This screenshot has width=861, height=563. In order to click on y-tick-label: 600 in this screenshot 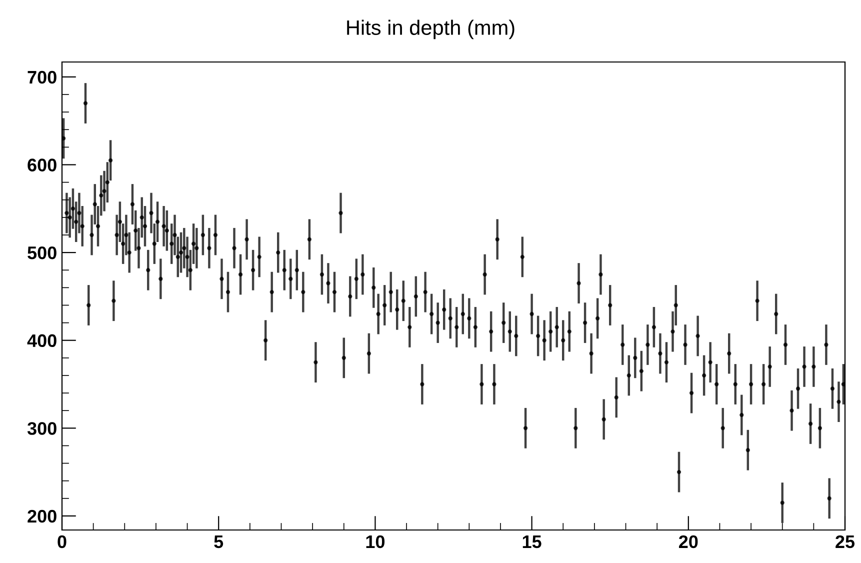, I will do `click(42, 165)`.